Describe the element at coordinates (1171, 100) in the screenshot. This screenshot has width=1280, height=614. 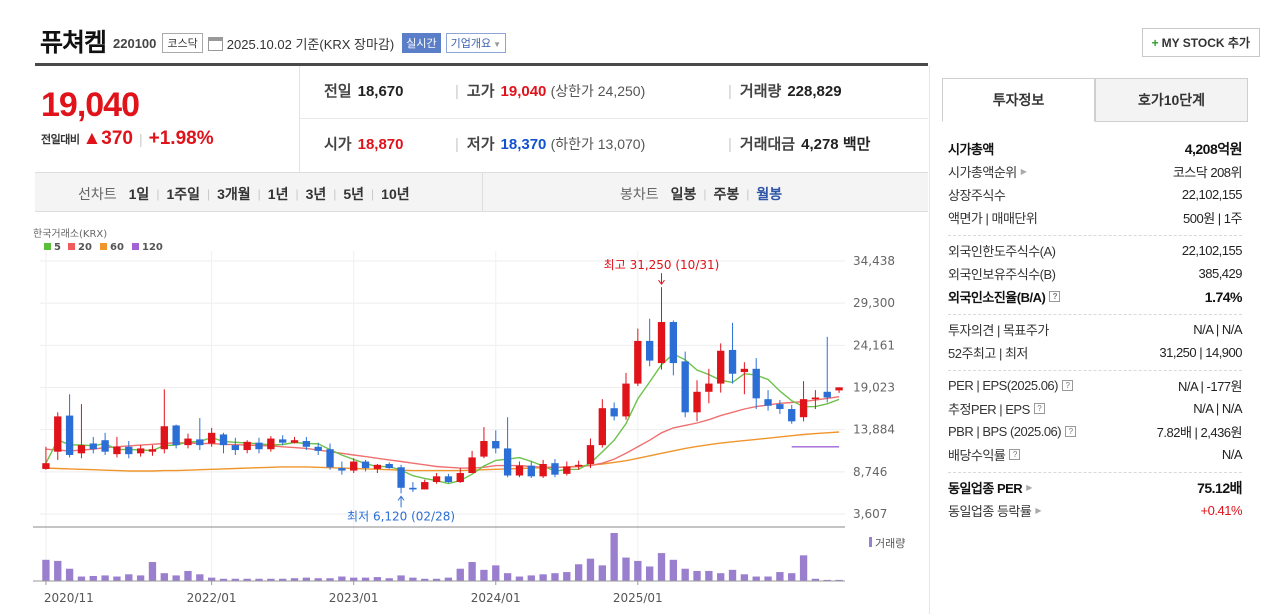
I see `tab-orderbook: 호가10단계` at that location.